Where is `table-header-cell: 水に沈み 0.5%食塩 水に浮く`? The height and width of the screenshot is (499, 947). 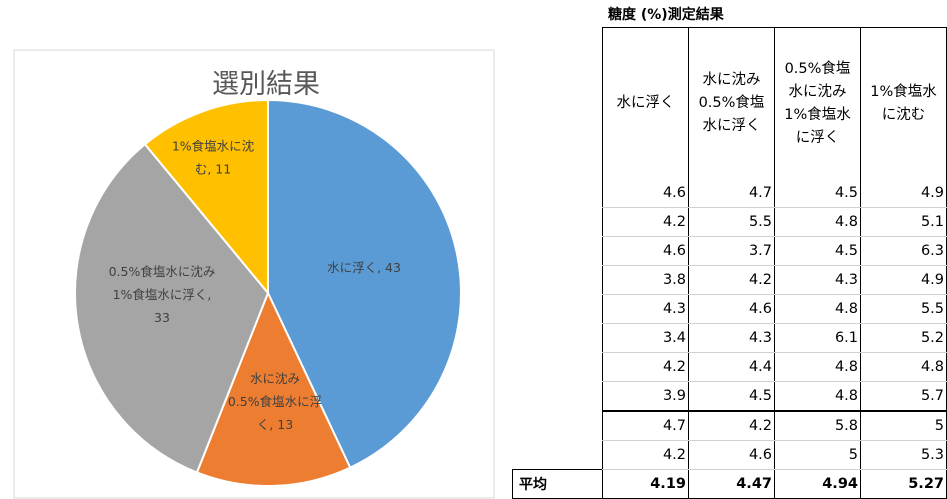
table-header-cell: 水に沈み 0.5%食塩 水に浮く is located at coordinates (731, 103).